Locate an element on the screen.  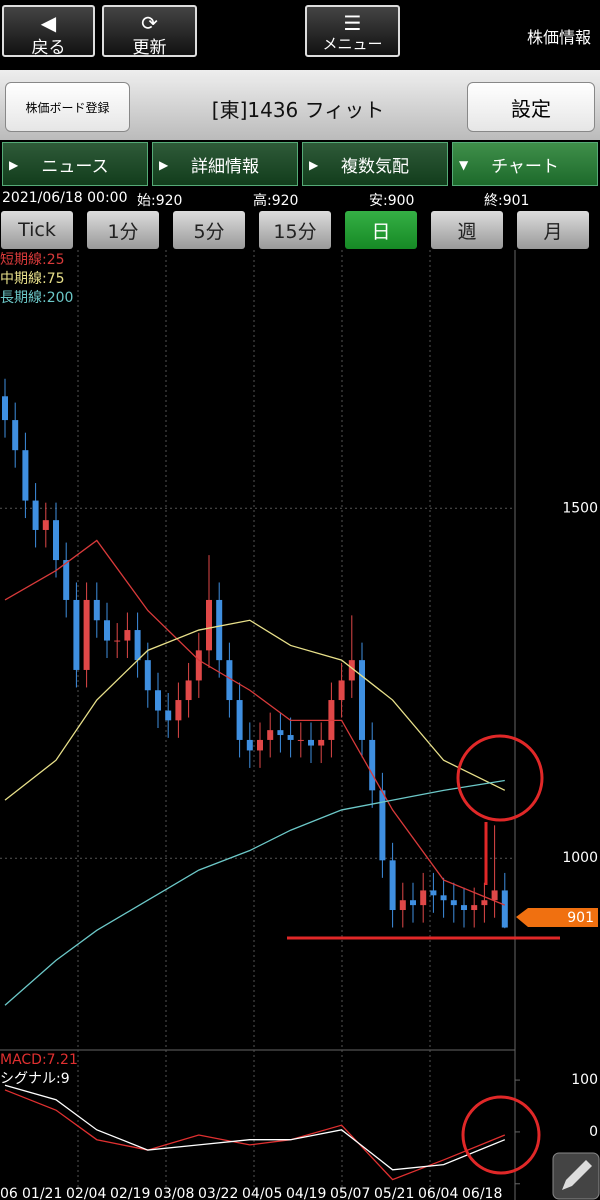
y-tick-label: 0 is located at coordinates (593, 1132).